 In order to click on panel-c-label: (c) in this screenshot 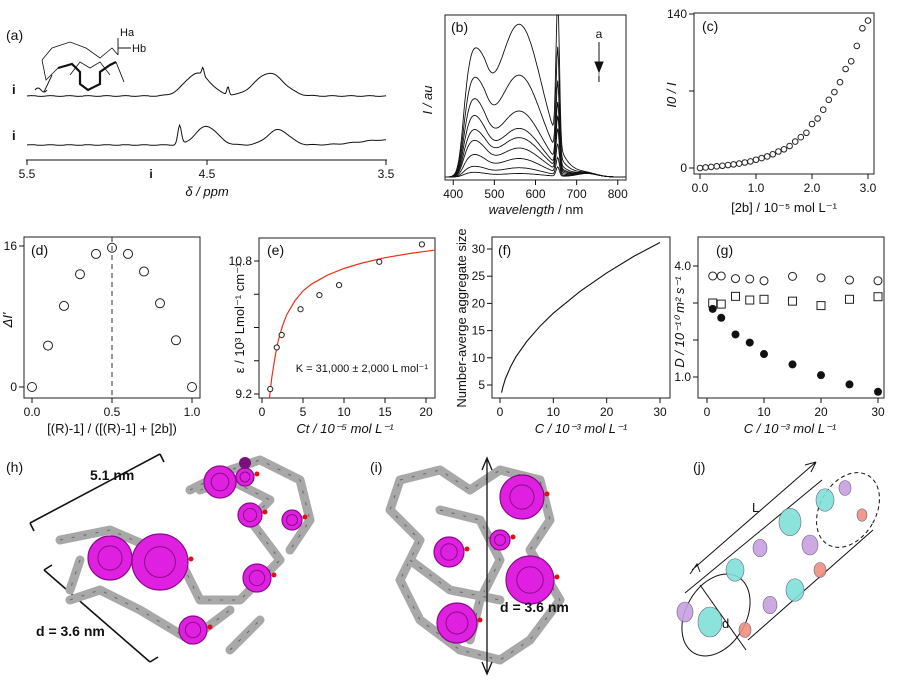, I will do `click(710, 26)`.